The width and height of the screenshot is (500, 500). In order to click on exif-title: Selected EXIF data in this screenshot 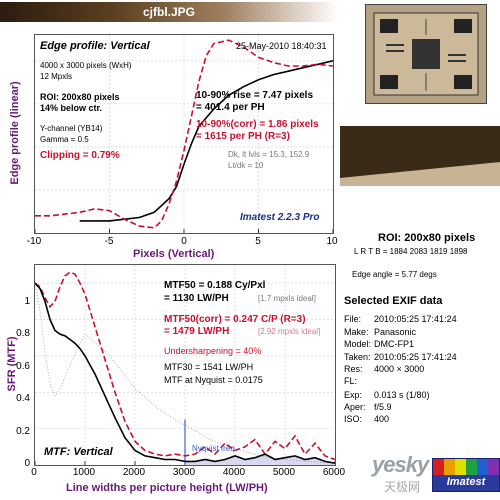, I will do `click(393, 301)`.